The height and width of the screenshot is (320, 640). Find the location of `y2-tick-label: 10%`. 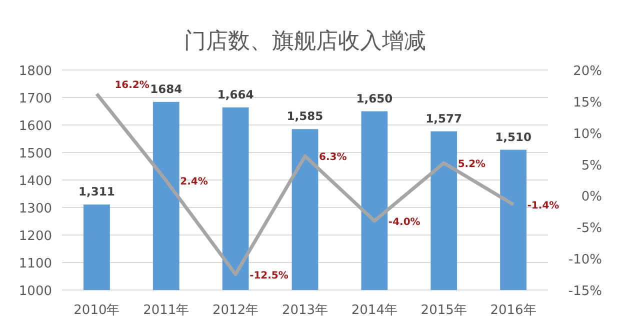

y2-tick-label: 10% is located at coordinates (587, 134).